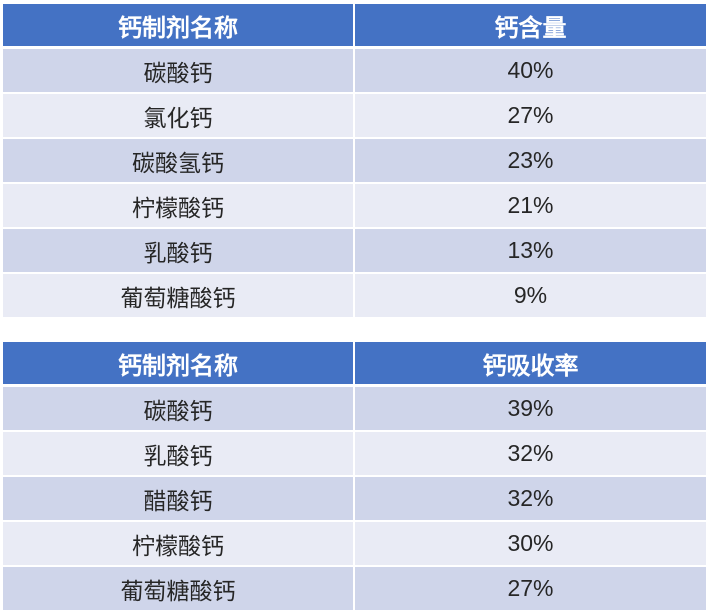 The height and width of the screenshot is (616, 710). What do you see at coordinates (530, 408) in the screenshot?
I see `absorption-rate-value: 39%` at bounding box center [530, 408].